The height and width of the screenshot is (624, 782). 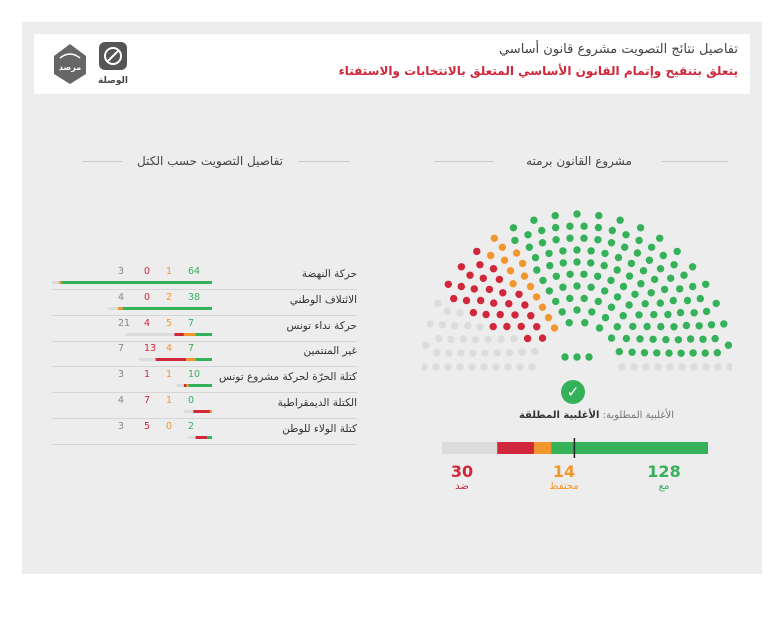 What do you see at coordinates (564, 486) in the screenshot?
I see `total-abstain-label: محتفظ` at bounding box center [564, 486].